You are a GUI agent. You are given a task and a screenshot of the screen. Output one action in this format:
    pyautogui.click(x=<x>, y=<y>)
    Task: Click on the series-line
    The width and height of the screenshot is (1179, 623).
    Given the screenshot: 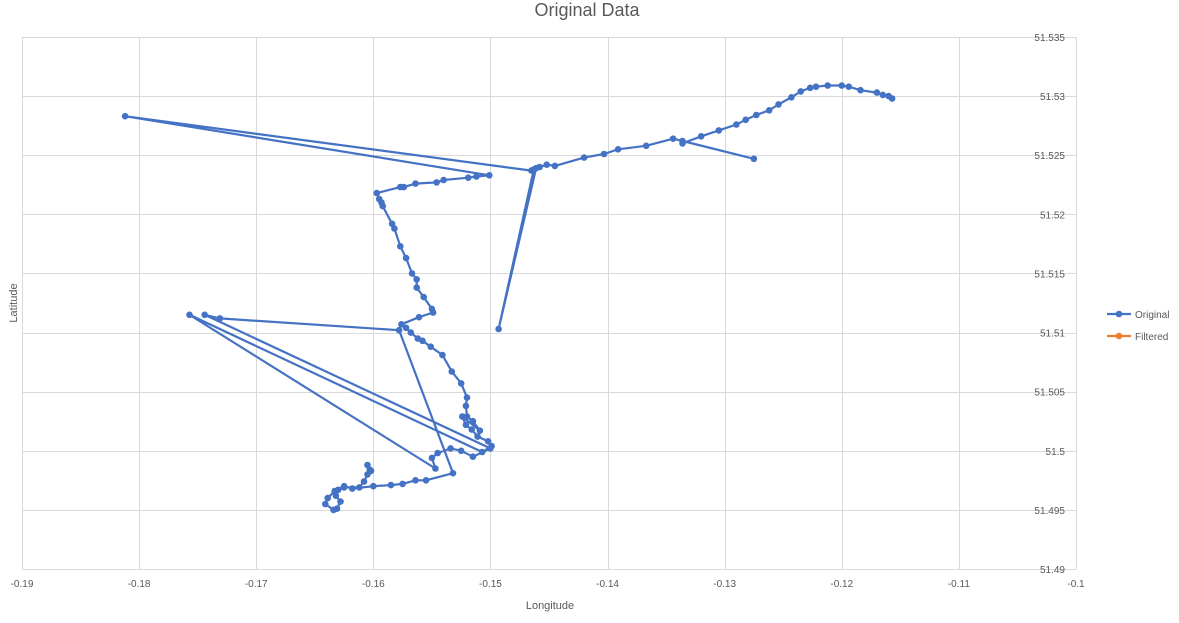 What is the action you would take?
    pyautogui.click(x=787, y=114)
    